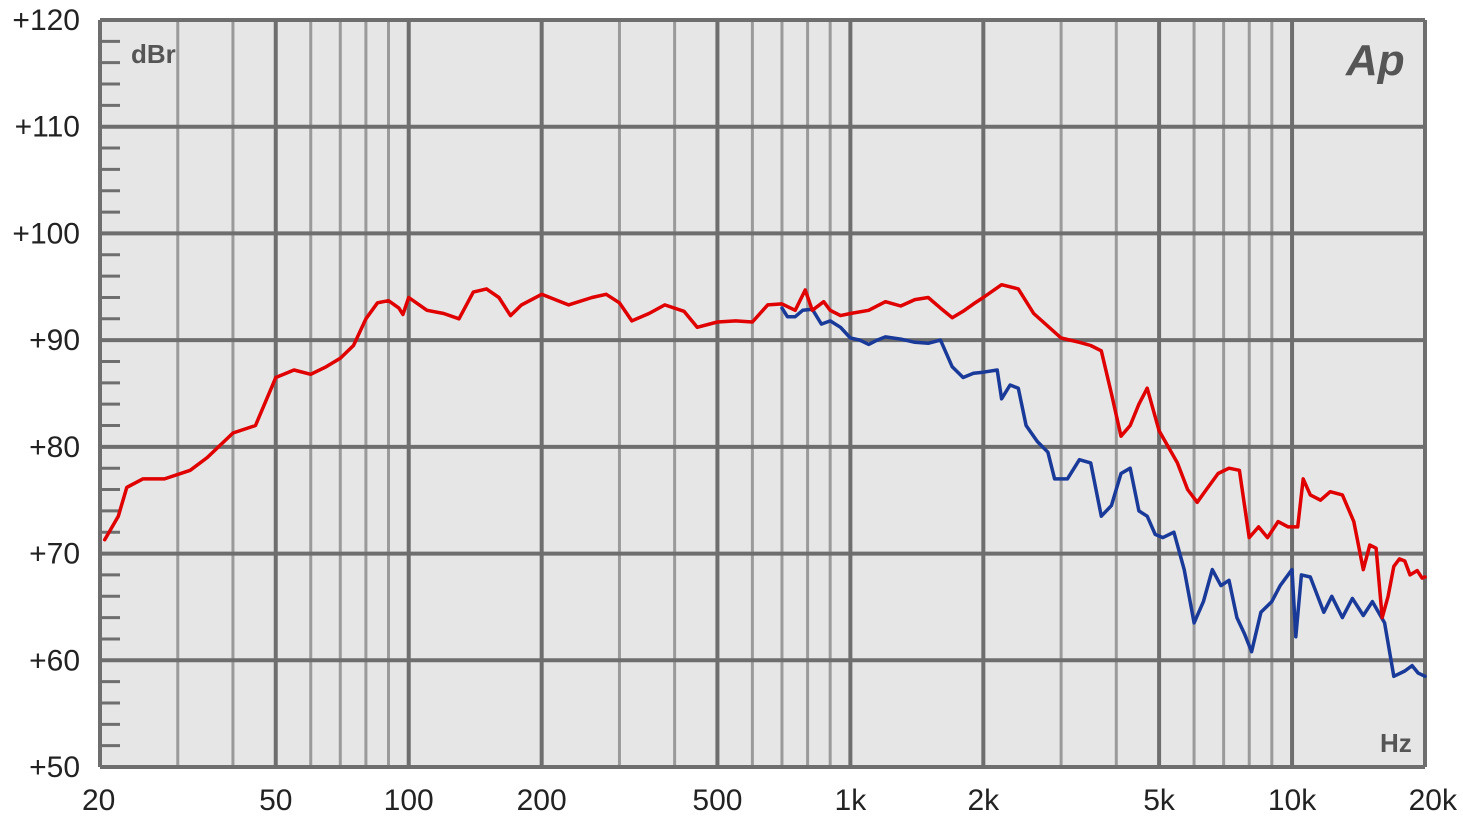 The image size is (1463, 824). Describe the element at coordinates (54, 447) in the screenshot. I see `y-tick-label: +80` at that location.